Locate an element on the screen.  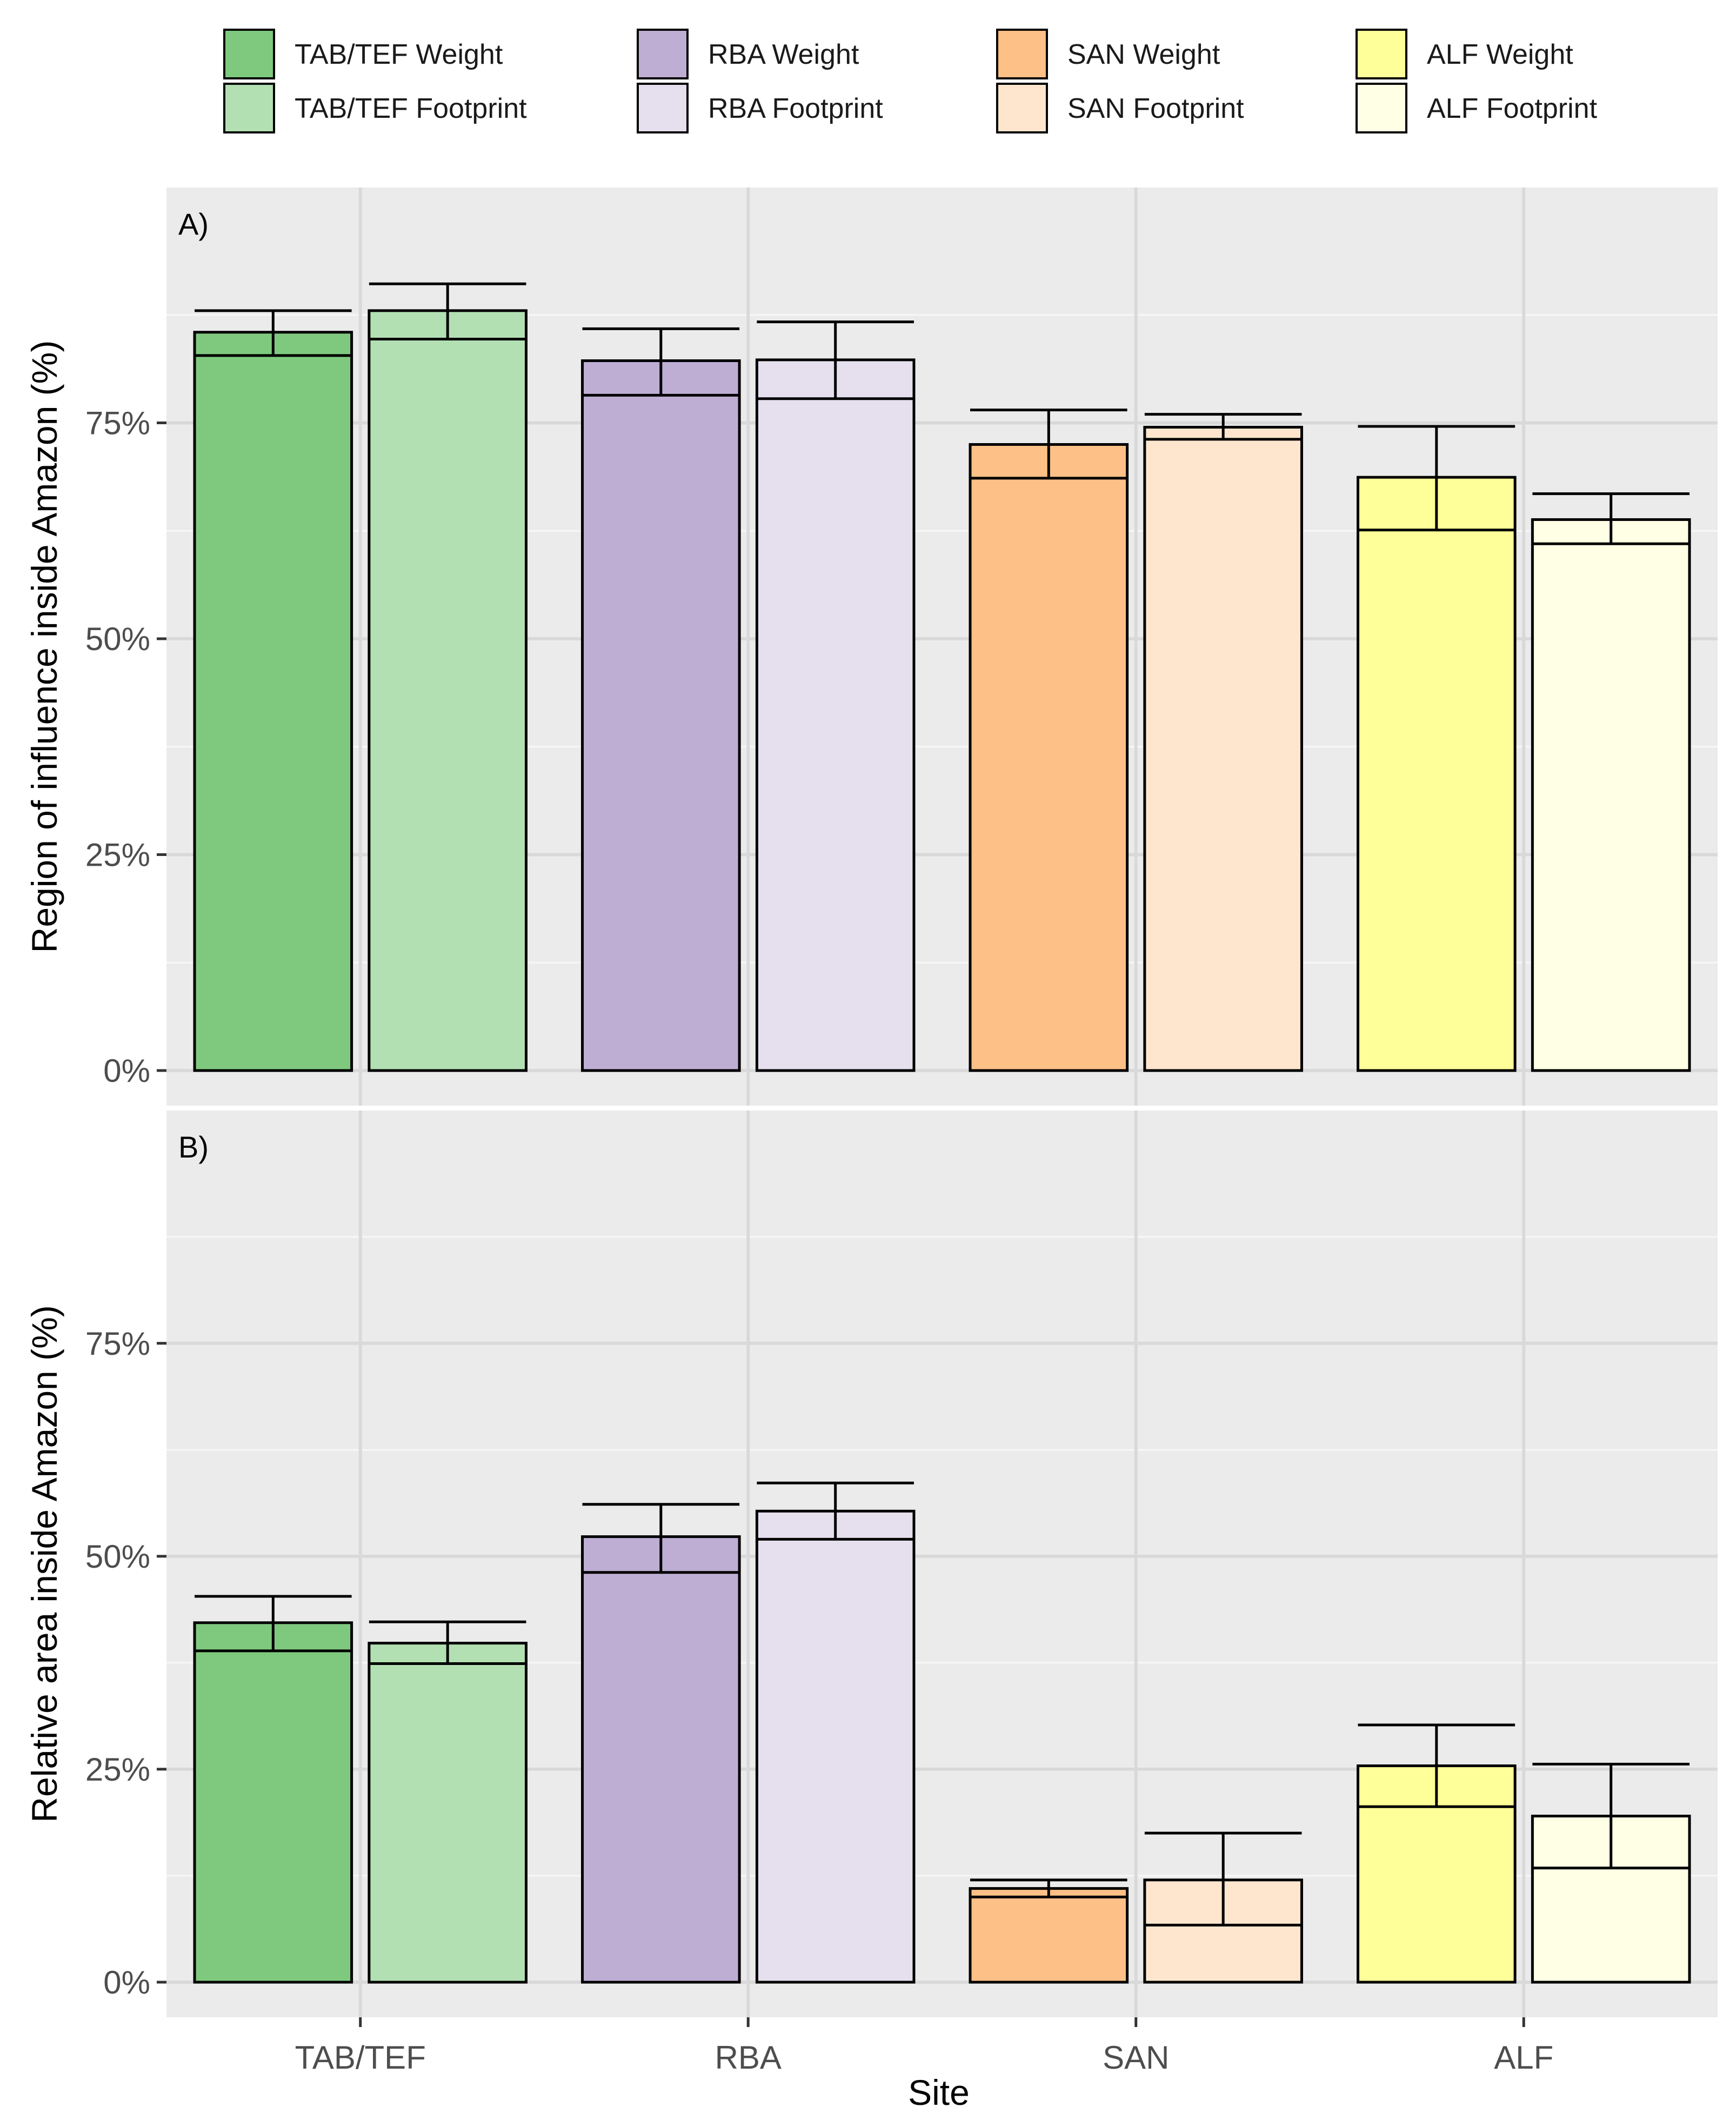
bar-alf-footprint is located at coordinates (1611, 795).